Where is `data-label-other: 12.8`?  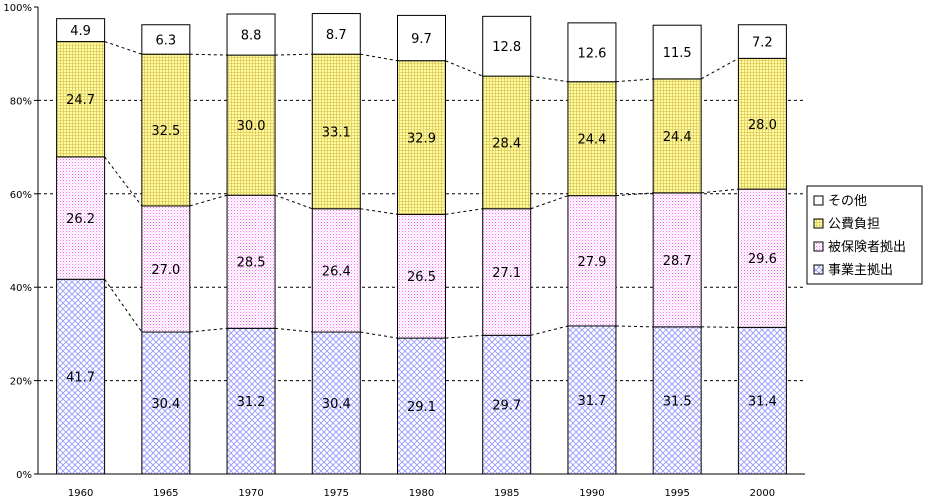 data-label-other: 12.8 is located at coordinates (506, 47).